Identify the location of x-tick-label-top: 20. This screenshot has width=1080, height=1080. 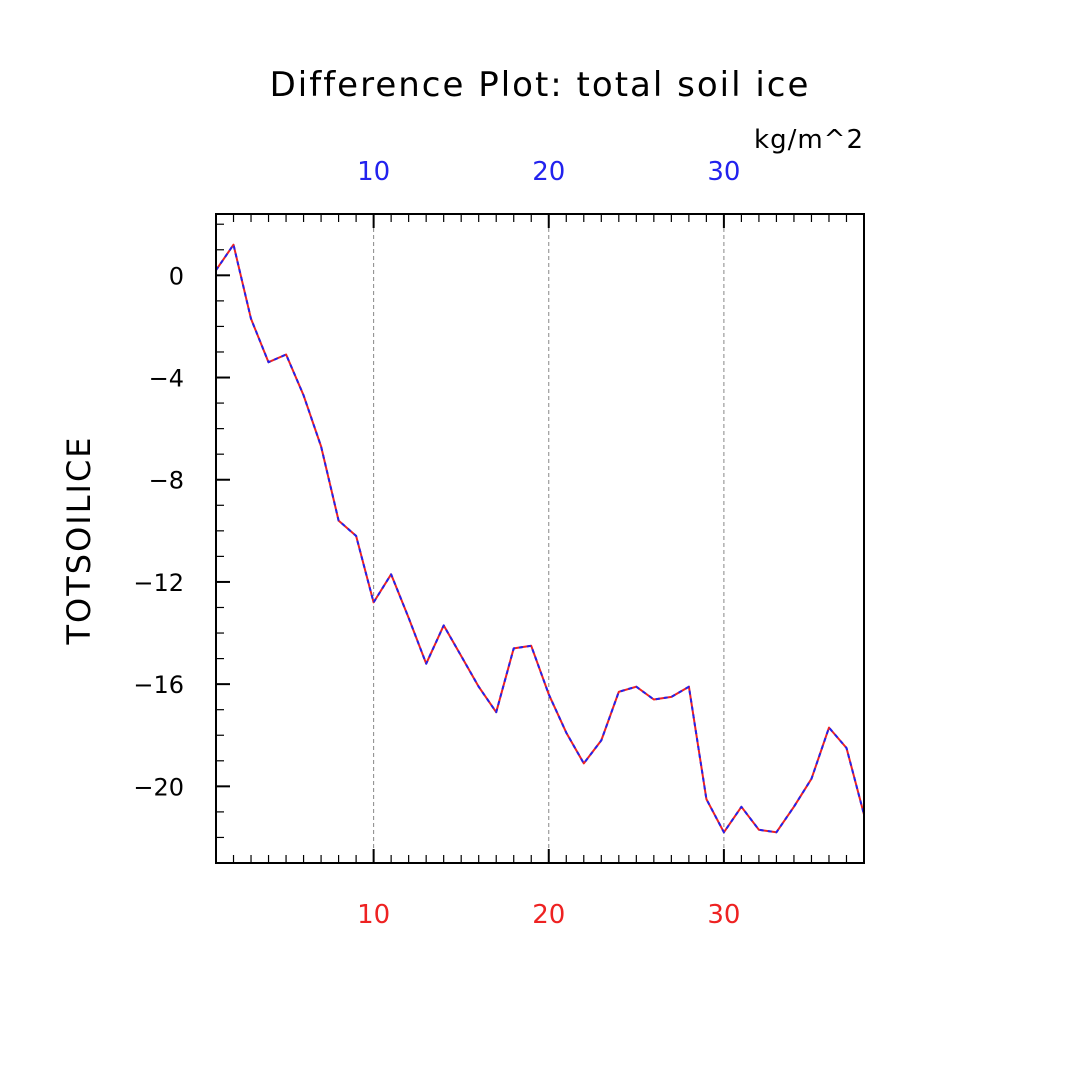
(548, 172).